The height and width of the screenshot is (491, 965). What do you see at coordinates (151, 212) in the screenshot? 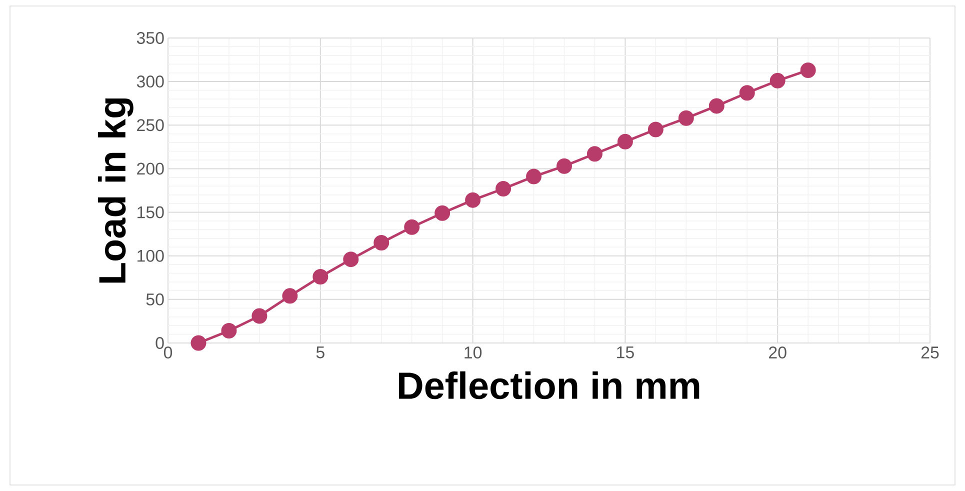
I see `y-tick-label: 150` at bounding box center [151, 212].